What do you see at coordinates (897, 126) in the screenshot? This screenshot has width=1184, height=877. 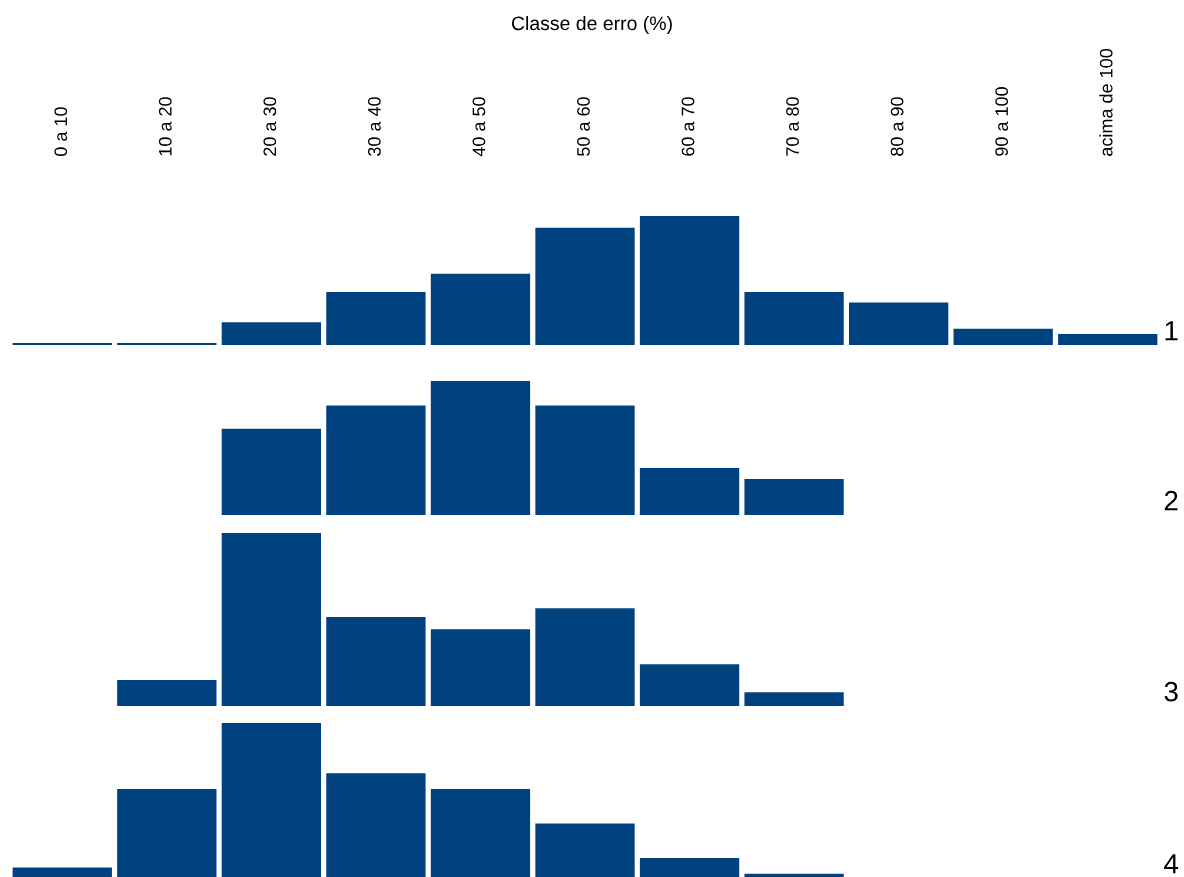 I see `x-tick-label: 80 a 90` at bounding box center [897, 126].